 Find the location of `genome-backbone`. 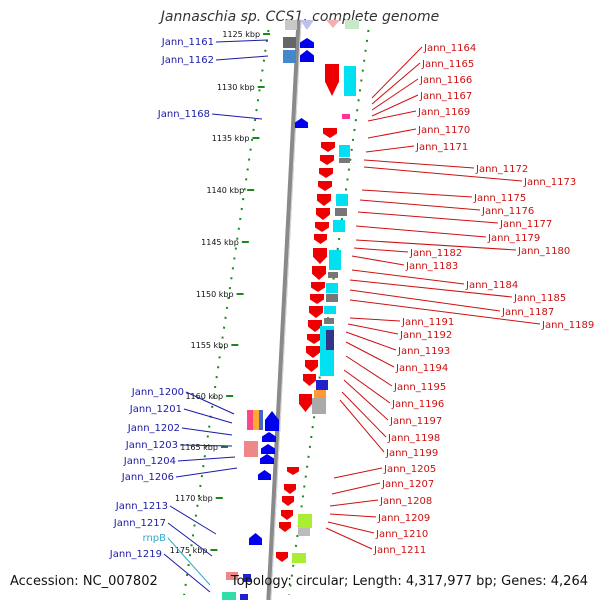

genome-backbone is located at coordinates (284, 309).